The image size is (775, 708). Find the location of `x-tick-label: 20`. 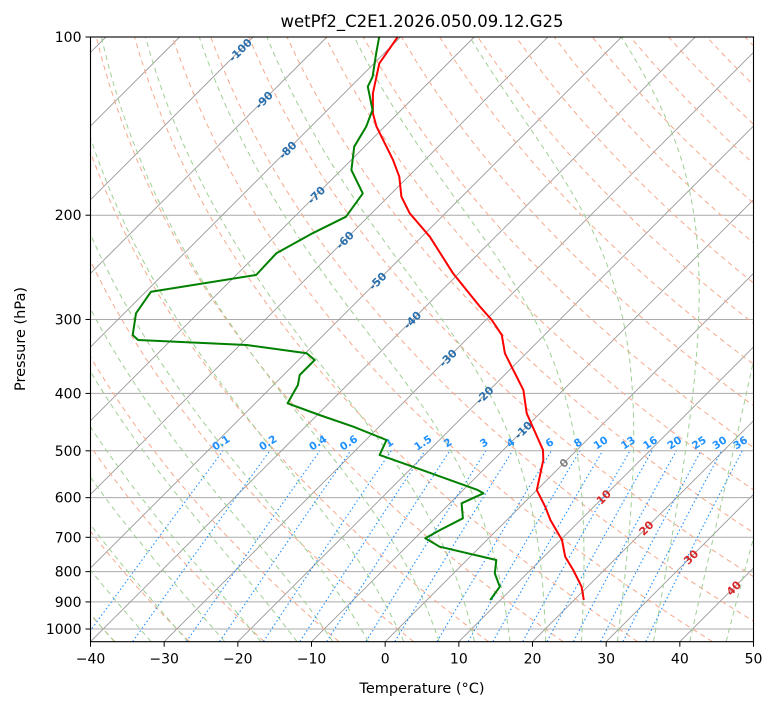

x-tick-label: 20 is located at coordinates (533, 660).